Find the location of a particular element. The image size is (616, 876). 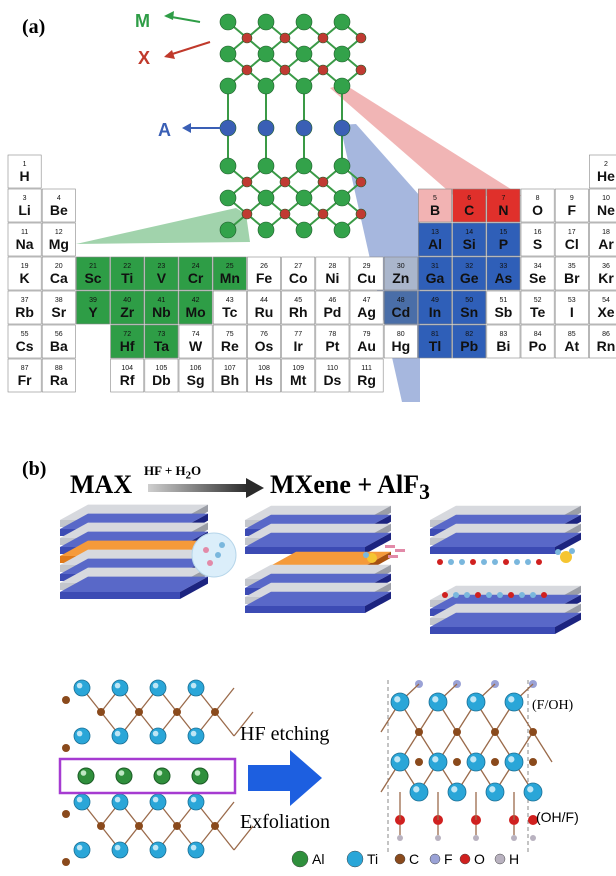

atomic-number: 50 is located at coordinates (469, 300).